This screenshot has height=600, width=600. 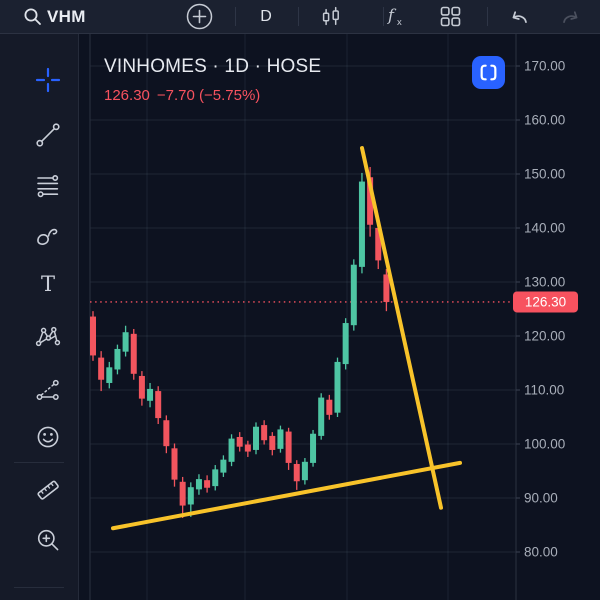 What do you see at coordinates (213, 66) in the screenshot?
I see `legend-title: VINHOMES · 1D · HOSE` at bounding box center [213, 66].